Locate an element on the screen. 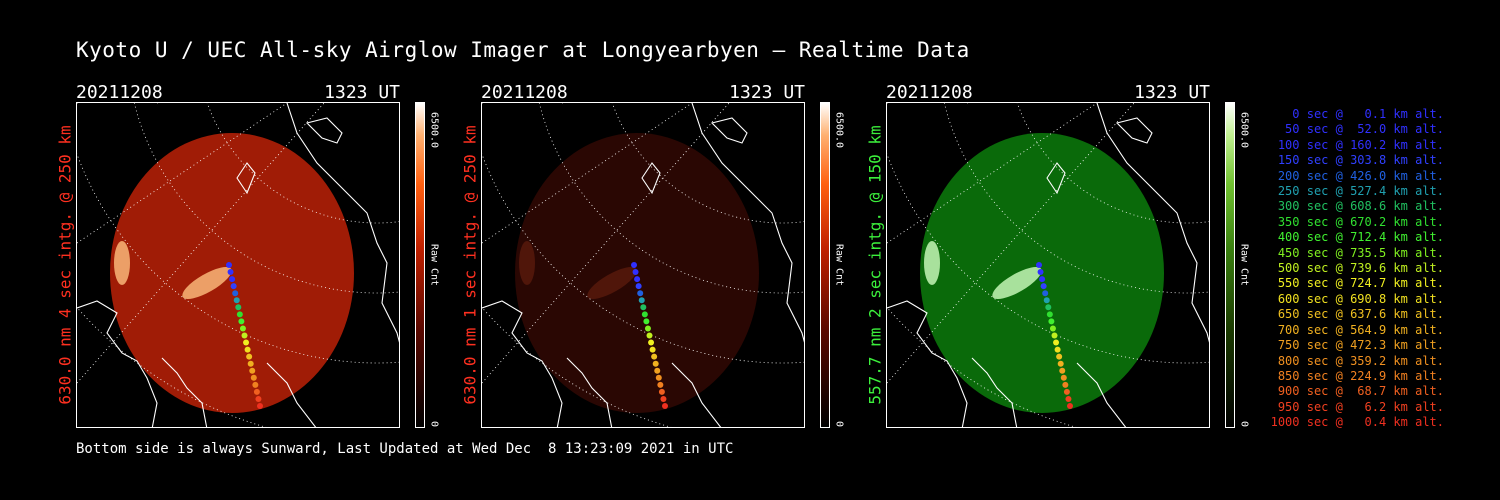 The width and height of the screenshot is (1500, 500). legend-entry: 300 sec @ 608.6 km alt. is located at coordinates (1357, 206).